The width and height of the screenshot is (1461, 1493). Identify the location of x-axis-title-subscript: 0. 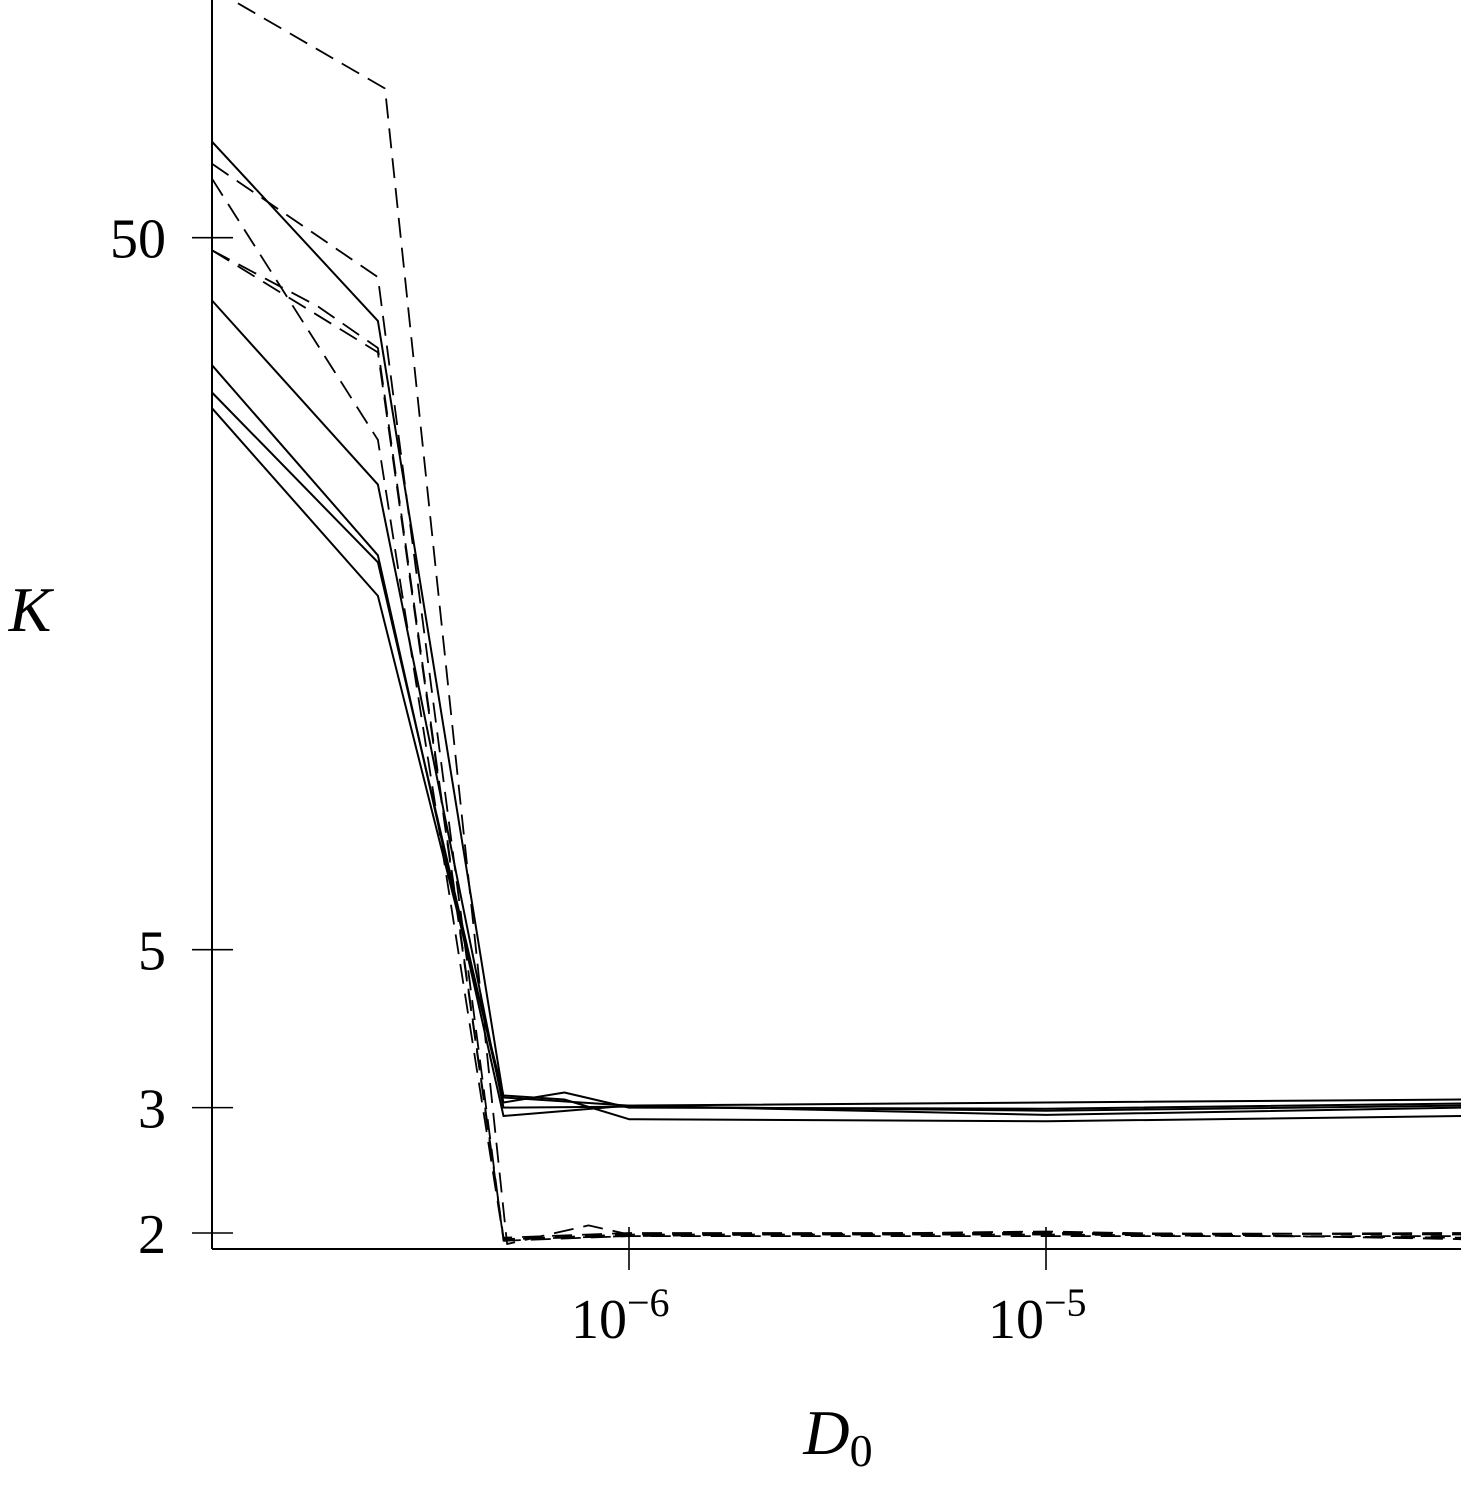
(861, 1450).